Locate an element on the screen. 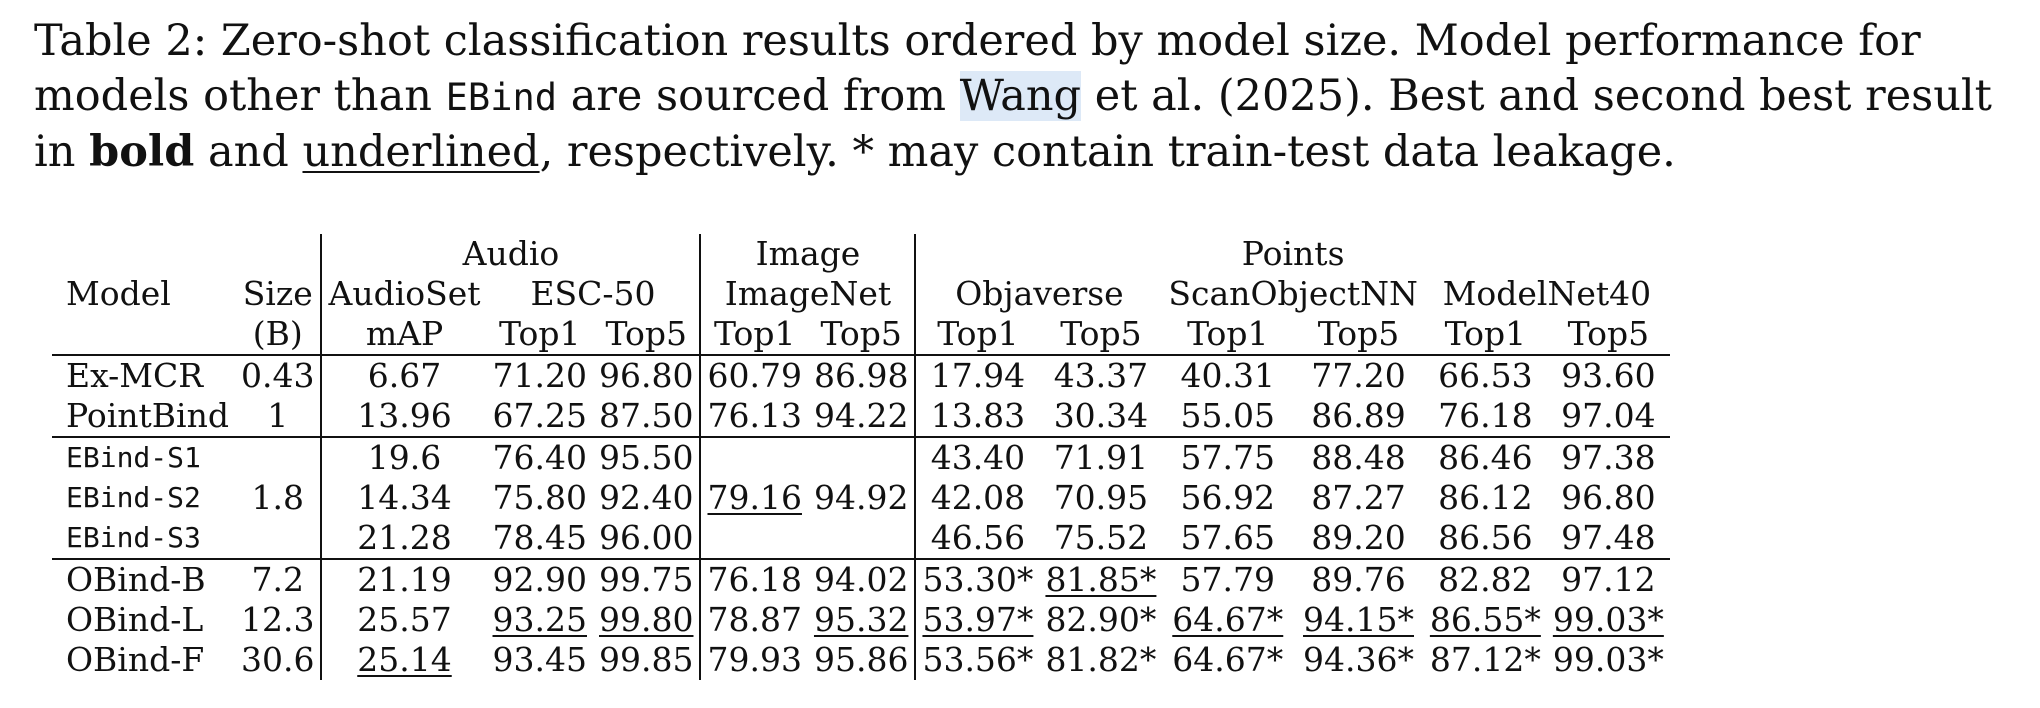 The image size is (2040, 708). value-cell: 93.60 is located at coordinates (1608, 375).